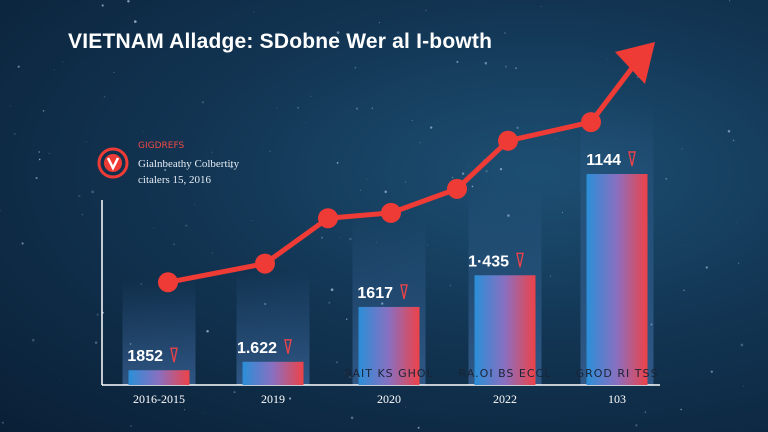  I want to click on x-tick-label: 2020, so click(389, 399).